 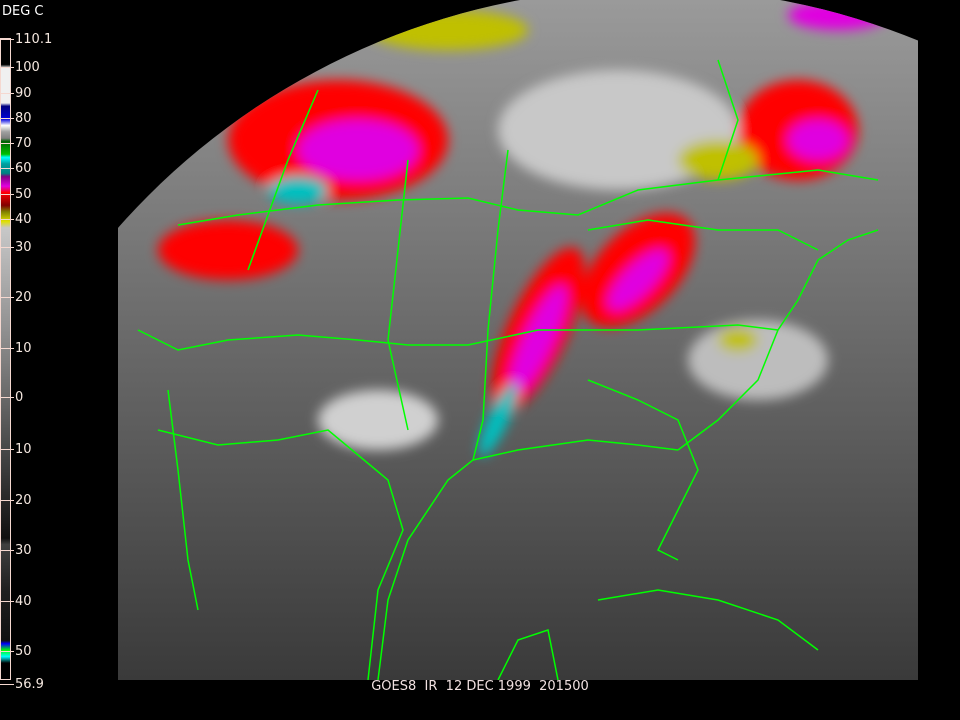 What do you see at coordinates (26, 40) in the screenshot?
I see `colorbar-tick-label: 110.1` at bounding box center [26, 40].